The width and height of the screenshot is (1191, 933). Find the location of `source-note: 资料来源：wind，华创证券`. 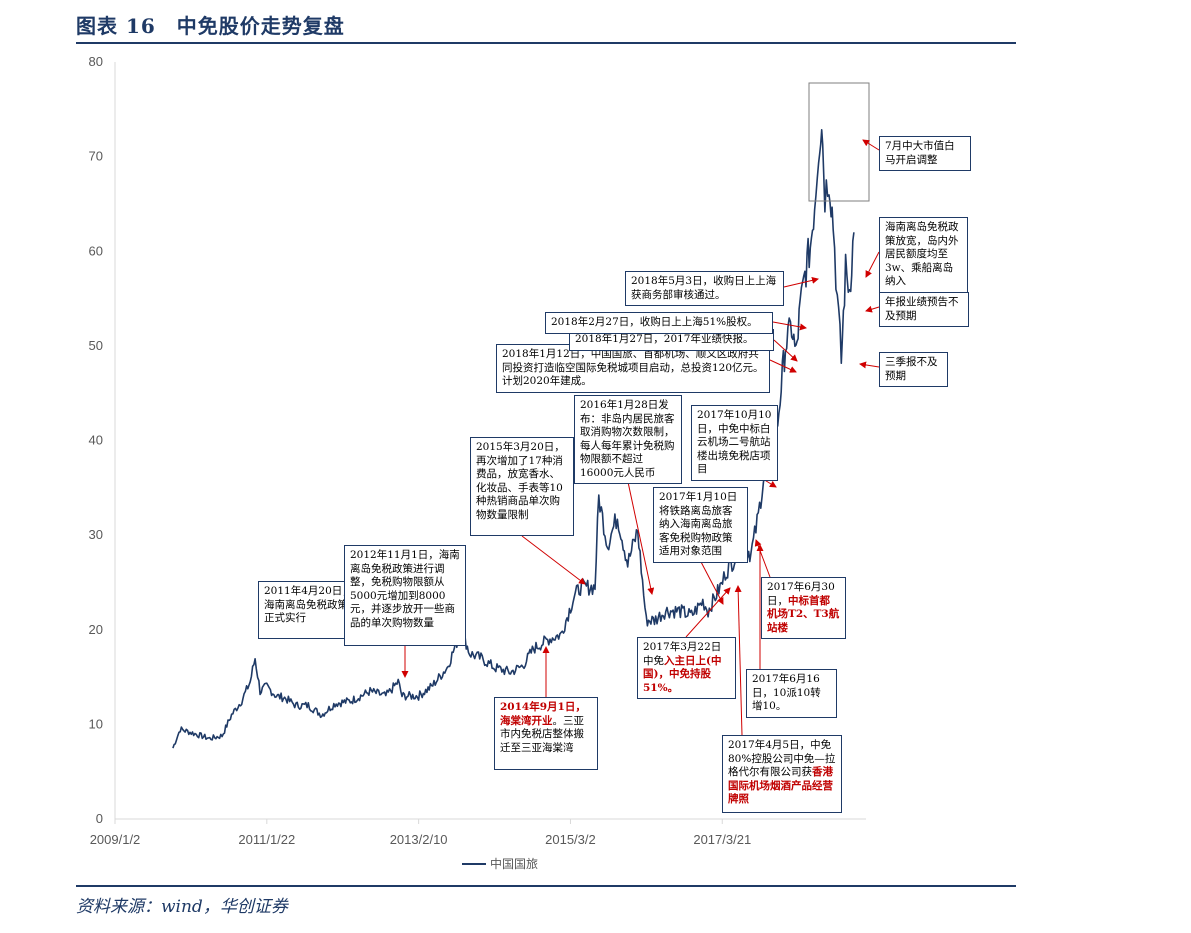

source-note: 资料来源：wind，华创证券 is located at coordinates (182, 907).